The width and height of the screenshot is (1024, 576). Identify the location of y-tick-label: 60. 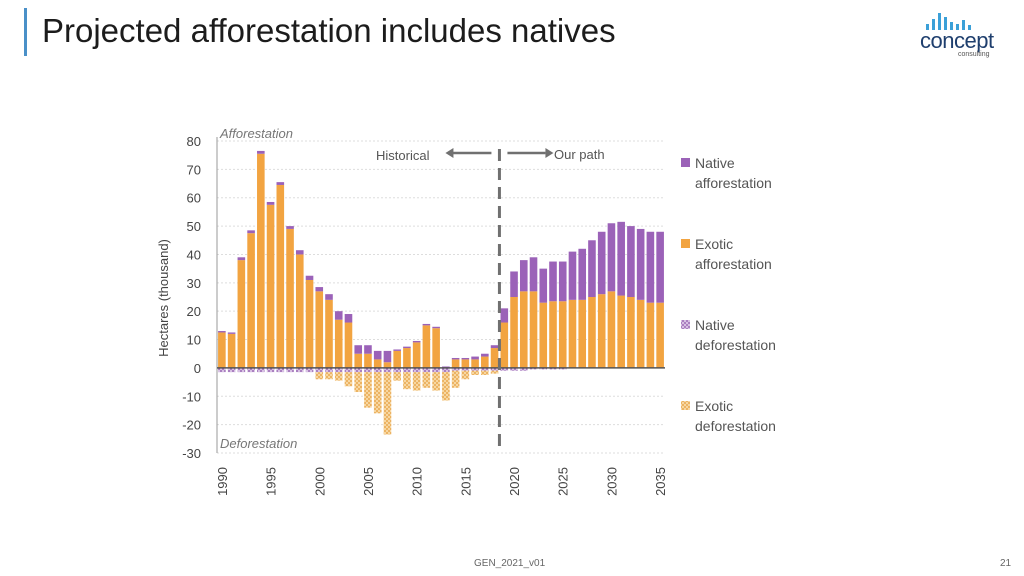
(194, 198).